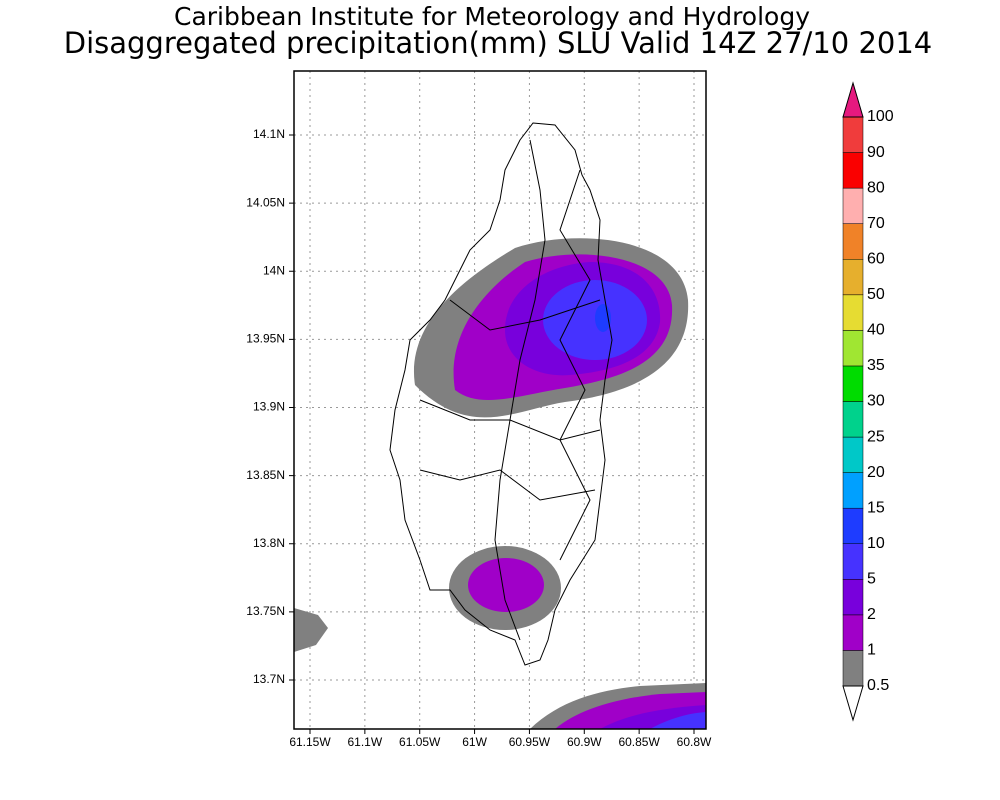 Image resolution: width=1000 pixels, height=800 pixels. I want to click on colorbar-label: 1, so click(871, 650).